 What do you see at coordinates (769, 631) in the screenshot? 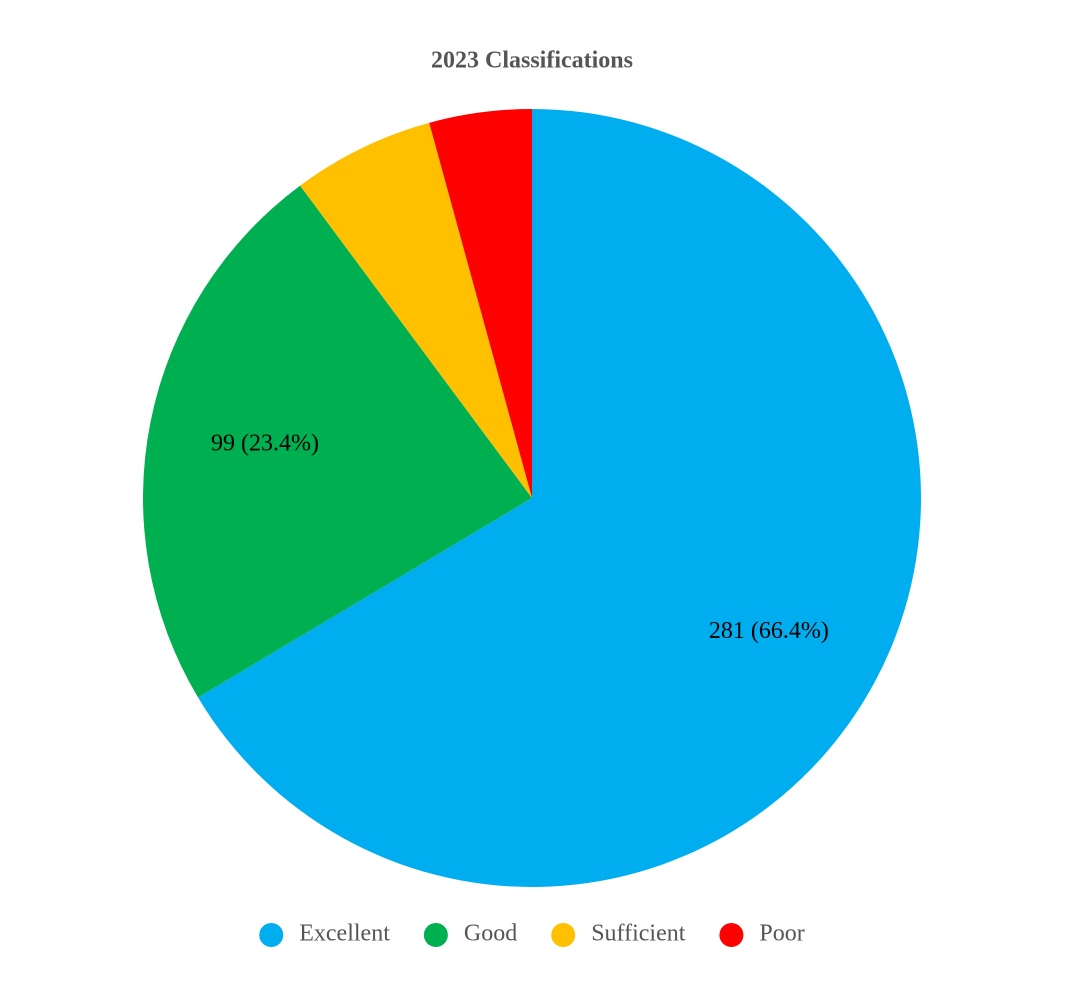
I see `data-label: 281 (66.4%)` at bounding box center [769, 631].